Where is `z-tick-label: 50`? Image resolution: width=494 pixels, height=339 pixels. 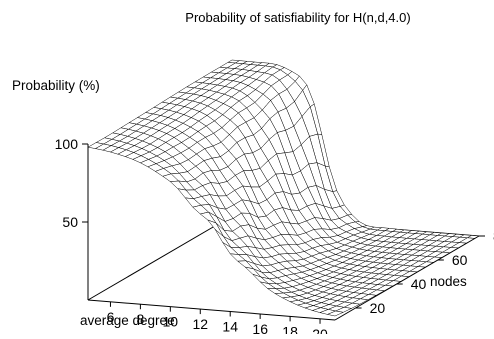 z-tick-label: 50 is located at coordinates (70, 222).